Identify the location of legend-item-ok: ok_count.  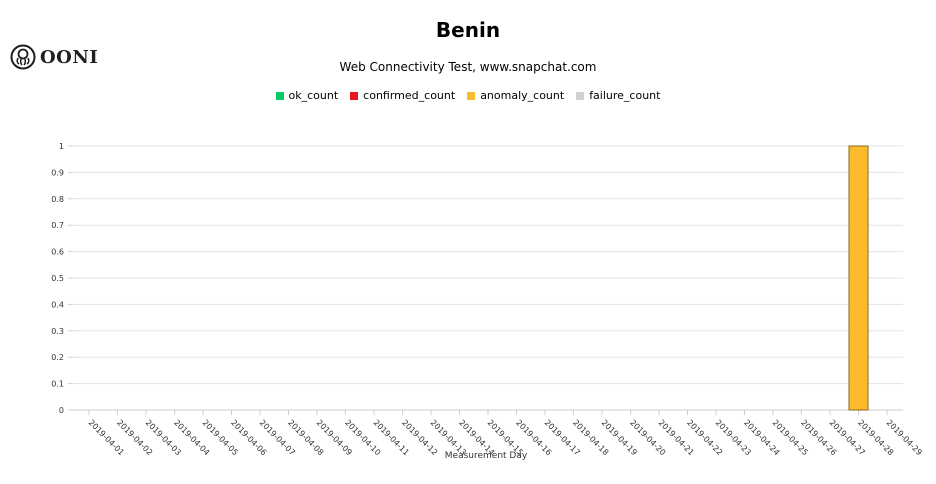
(307, 95).